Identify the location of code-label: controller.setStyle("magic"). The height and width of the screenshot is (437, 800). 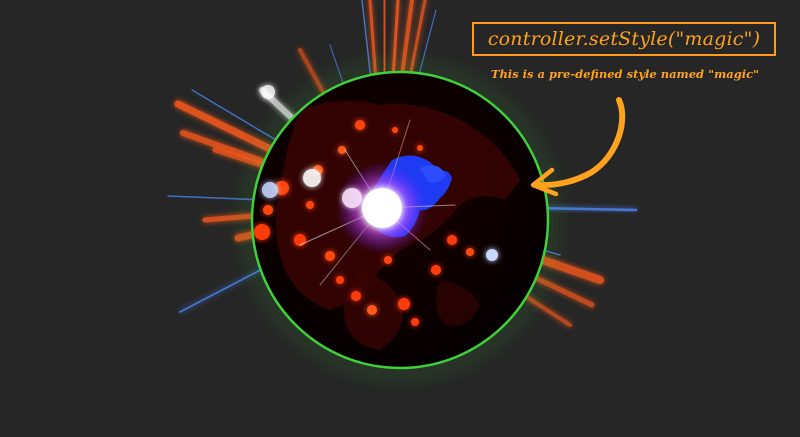
(624, 39).